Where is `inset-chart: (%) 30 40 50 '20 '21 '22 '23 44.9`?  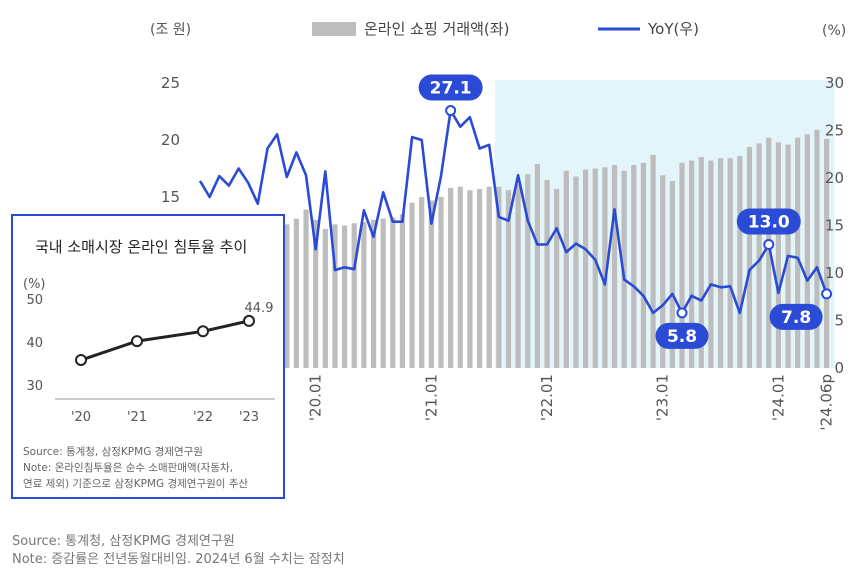 inset-chart: (%) 30 40 50 '20 '21 '22 '23 44.9 is located at coordinates (149, 351).